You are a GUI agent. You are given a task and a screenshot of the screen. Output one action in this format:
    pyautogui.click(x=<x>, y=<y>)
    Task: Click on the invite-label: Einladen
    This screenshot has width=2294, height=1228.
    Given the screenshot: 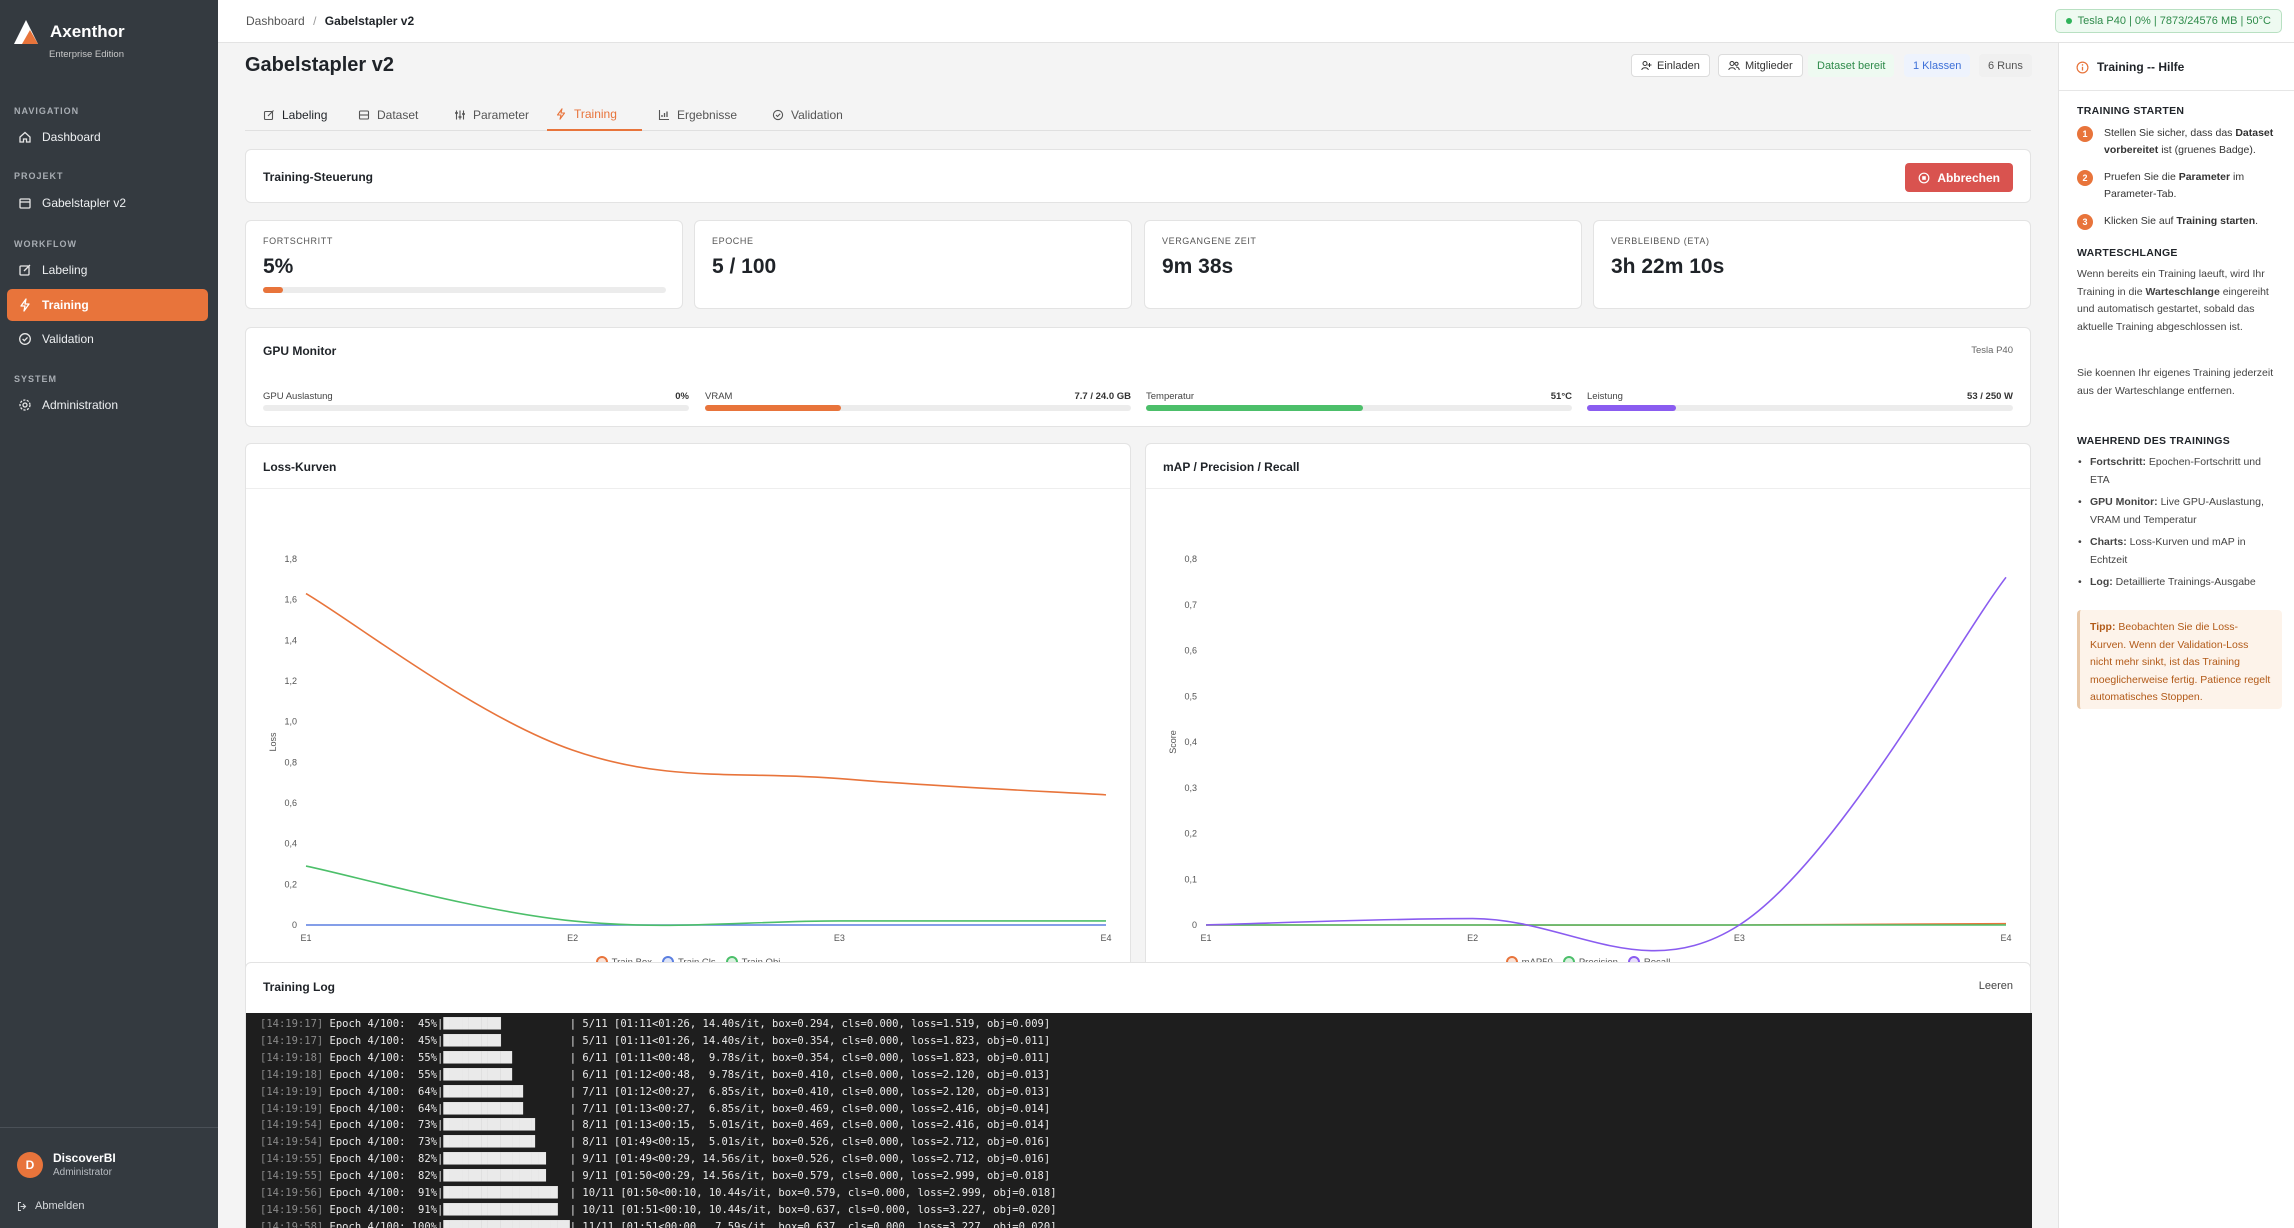 What is the action you would take?
    pyautogui.click(x=1678, y=65)
    